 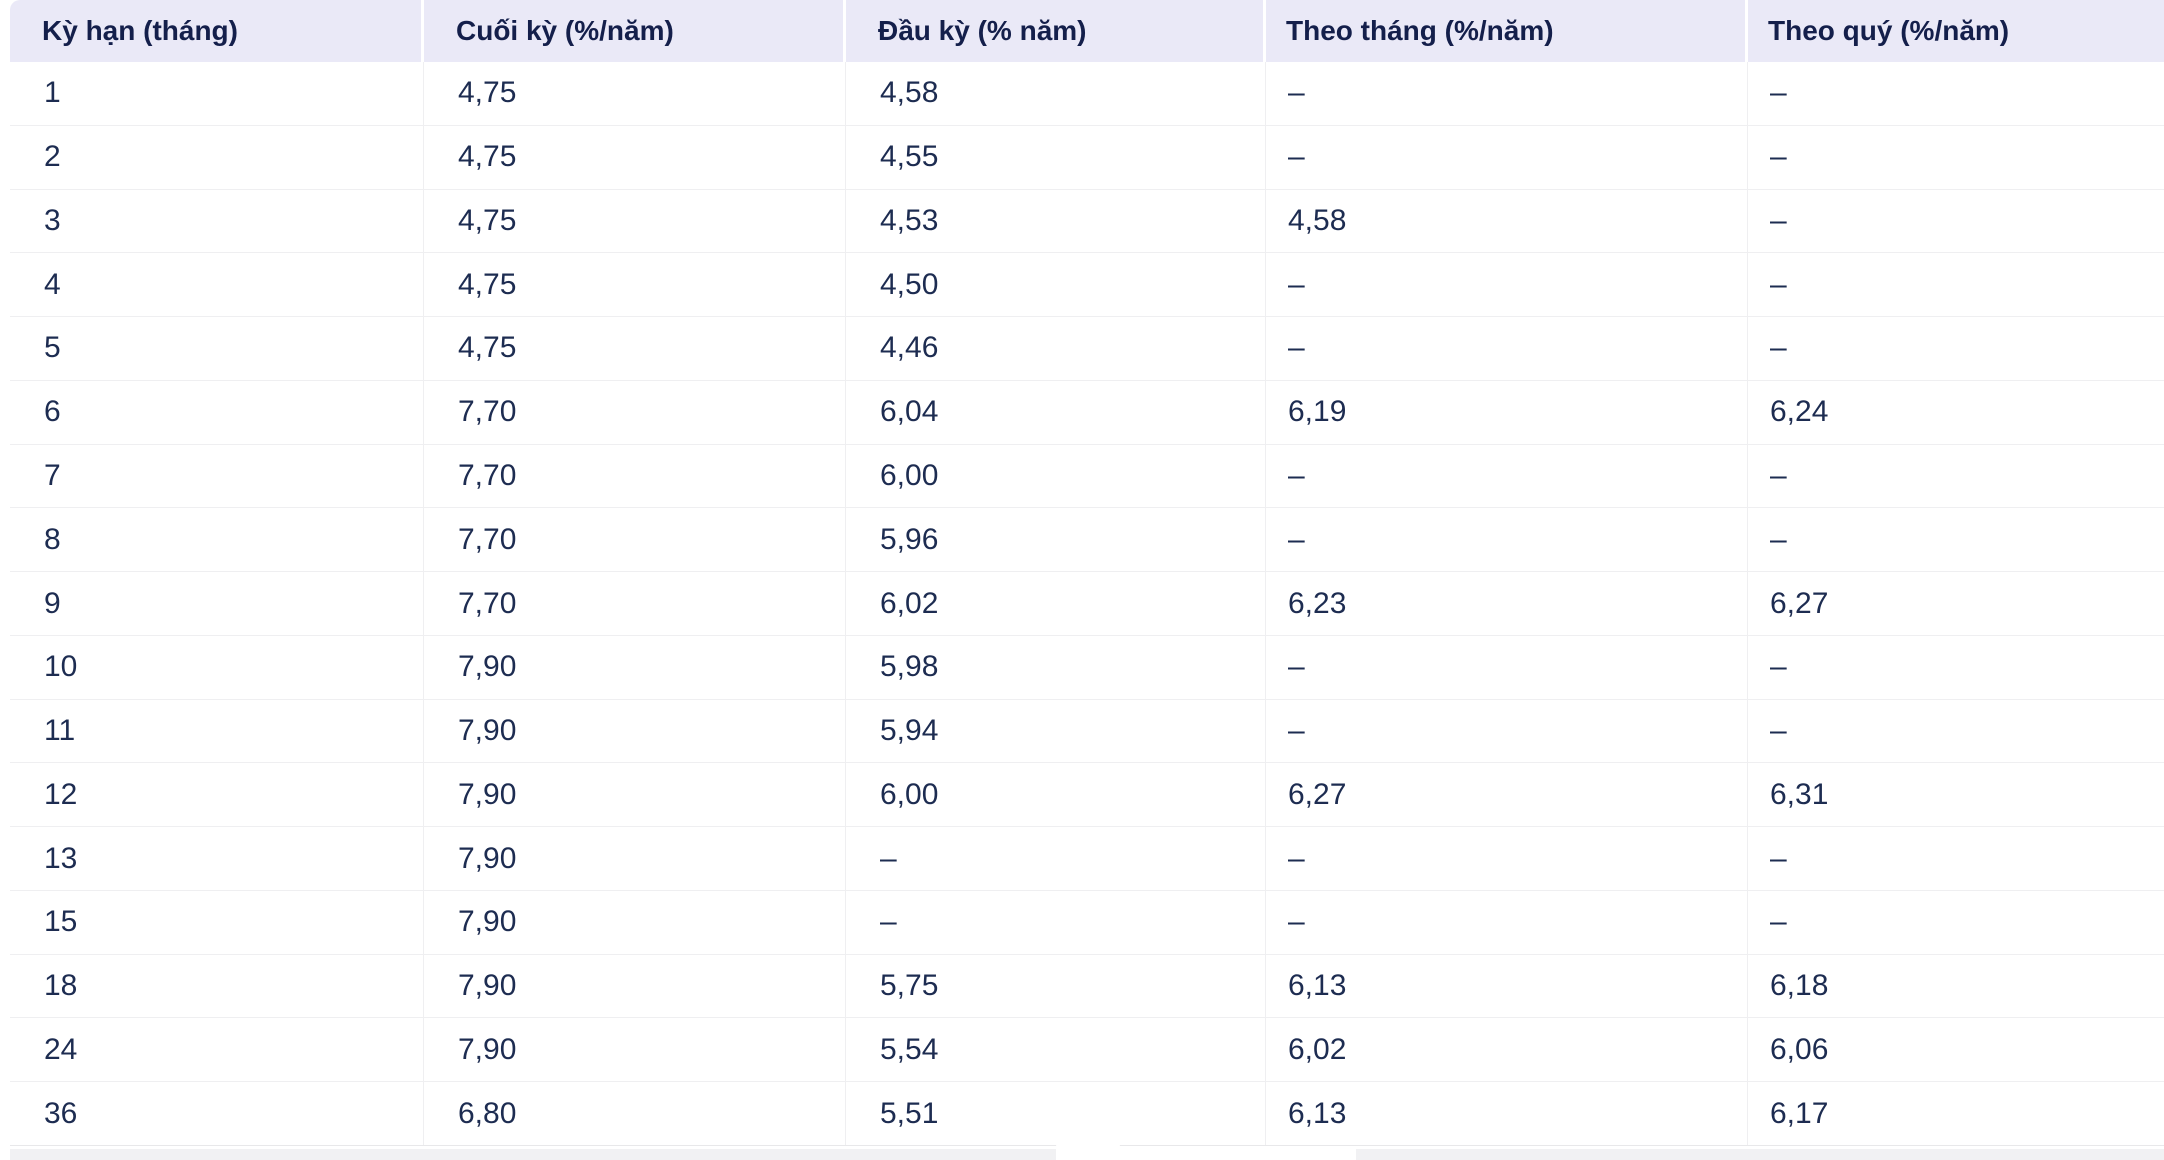 What do you see at coordinates (217, 858) in the screenshot?
I see `table-cell: 13` at bounding box center [217, 858].